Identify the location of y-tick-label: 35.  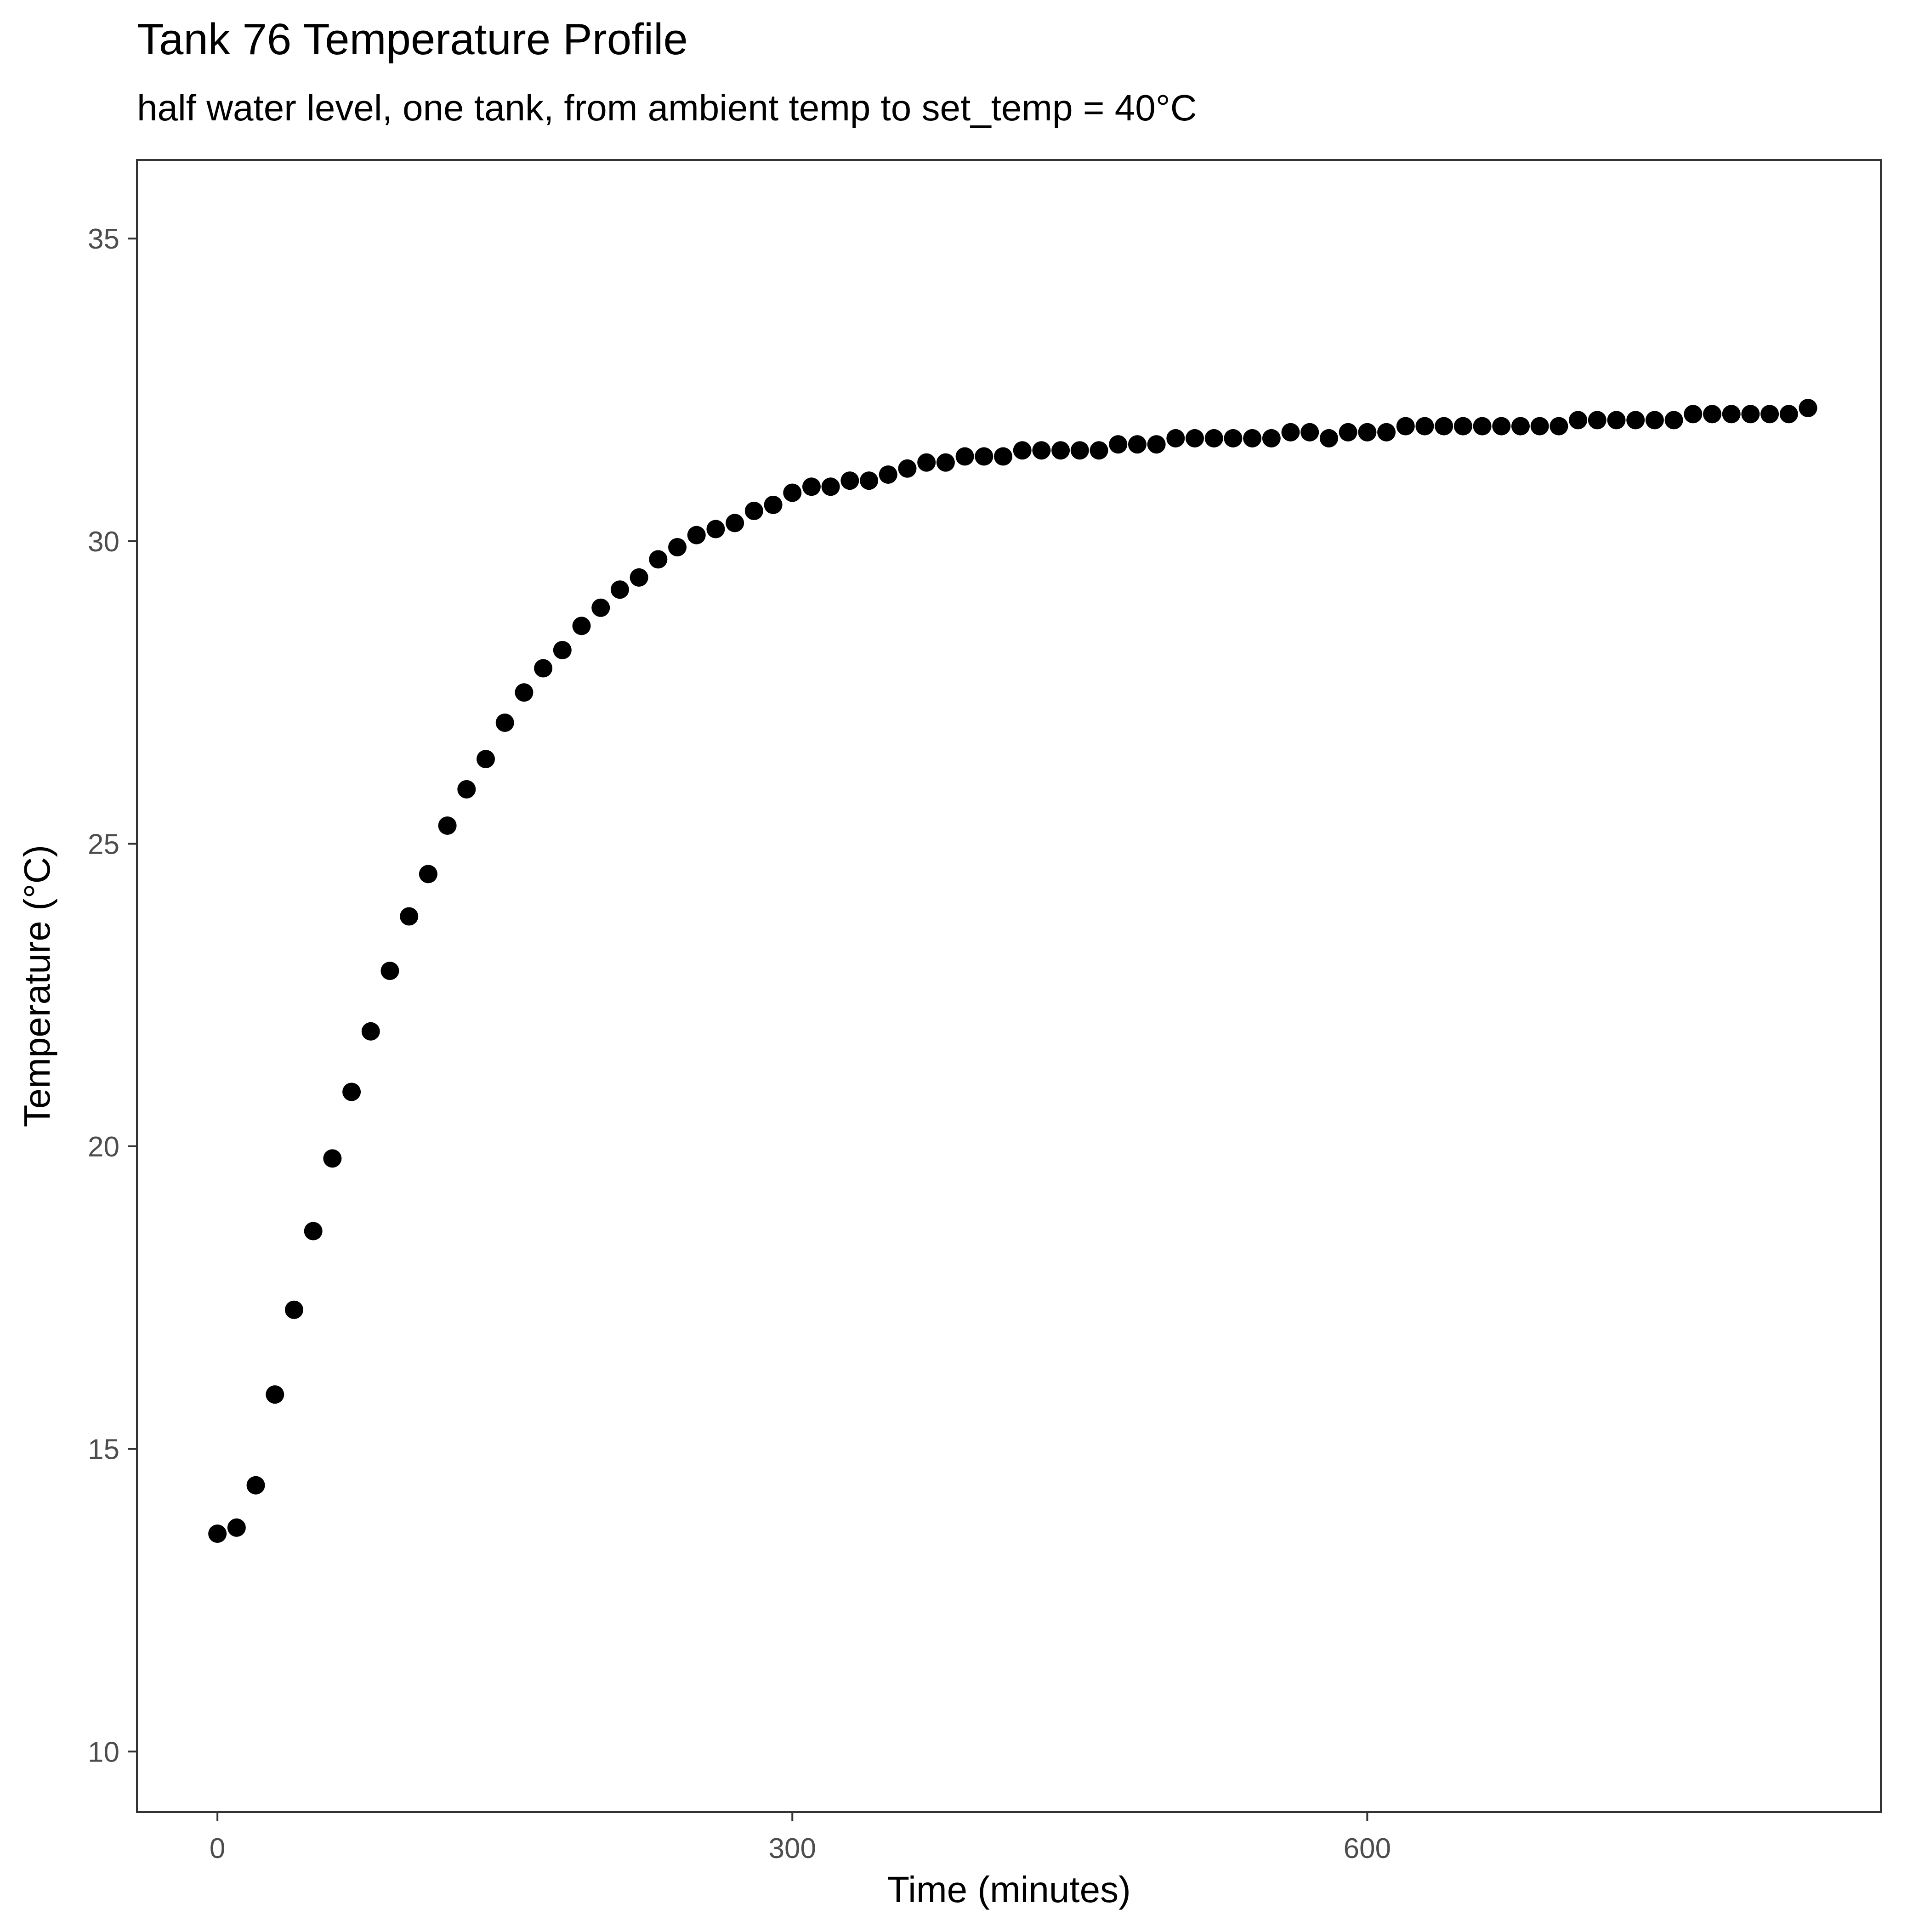
(103, 239).